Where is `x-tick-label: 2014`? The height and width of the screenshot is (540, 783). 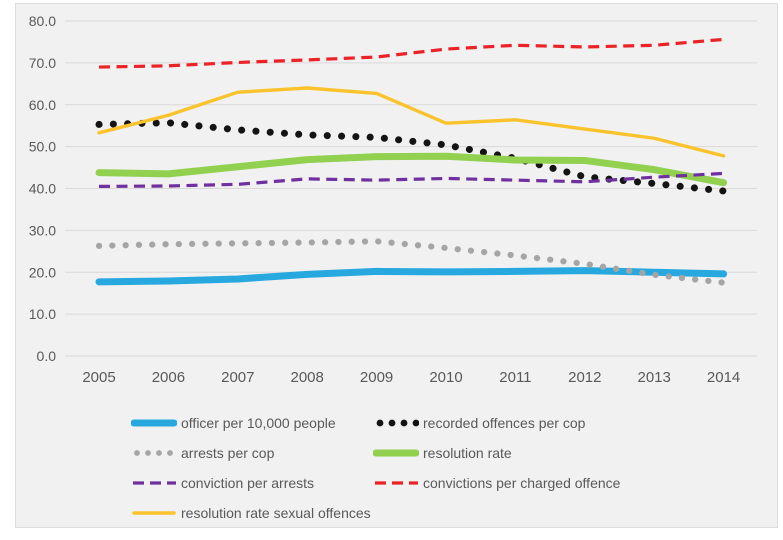
x-tick-label: 2014 is located at coordinates (723, 377).